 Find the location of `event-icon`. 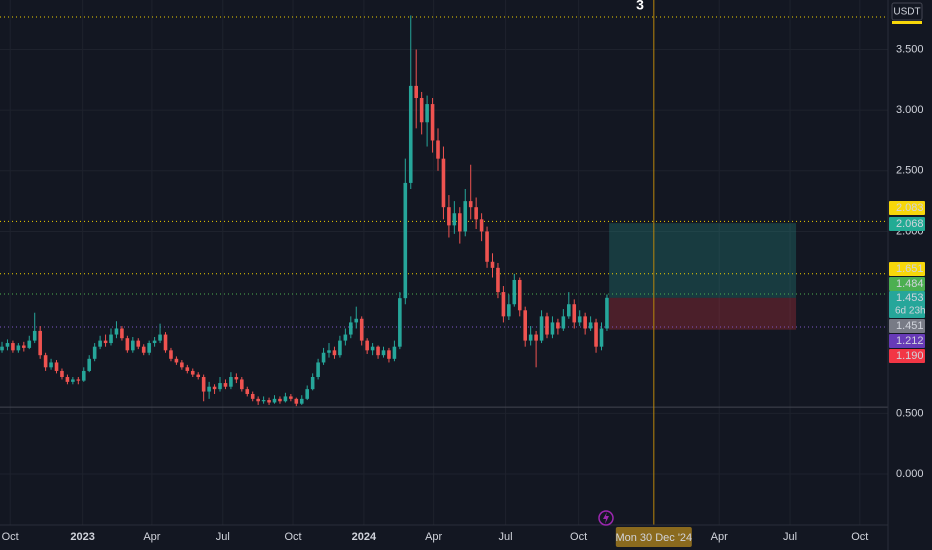

event-icon is located at coordinates (606, 518).